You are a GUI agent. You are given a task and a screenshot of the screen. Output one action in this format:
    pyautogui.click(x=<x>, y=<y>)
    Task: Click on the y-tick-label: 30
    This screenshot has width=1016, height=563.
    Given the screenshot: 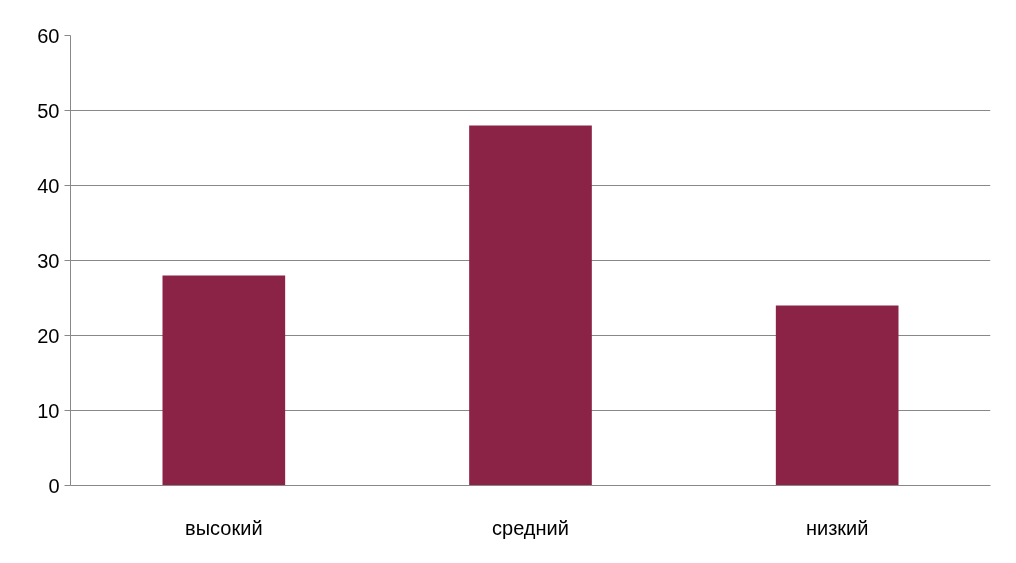 What is the action you would take?
    pyautogui.click(x=48, y=260)
    